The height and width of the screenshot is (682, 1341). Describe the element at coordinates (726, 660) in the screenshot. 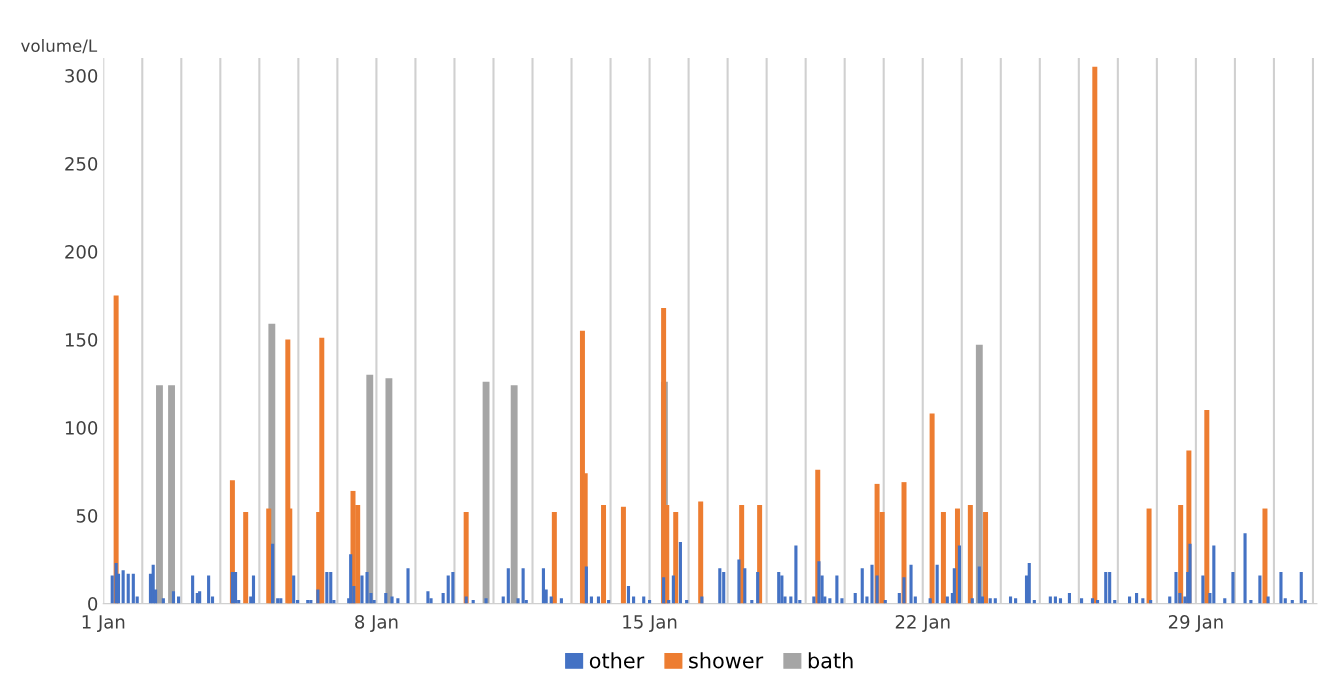

I see `legend-label: shower` at that location.